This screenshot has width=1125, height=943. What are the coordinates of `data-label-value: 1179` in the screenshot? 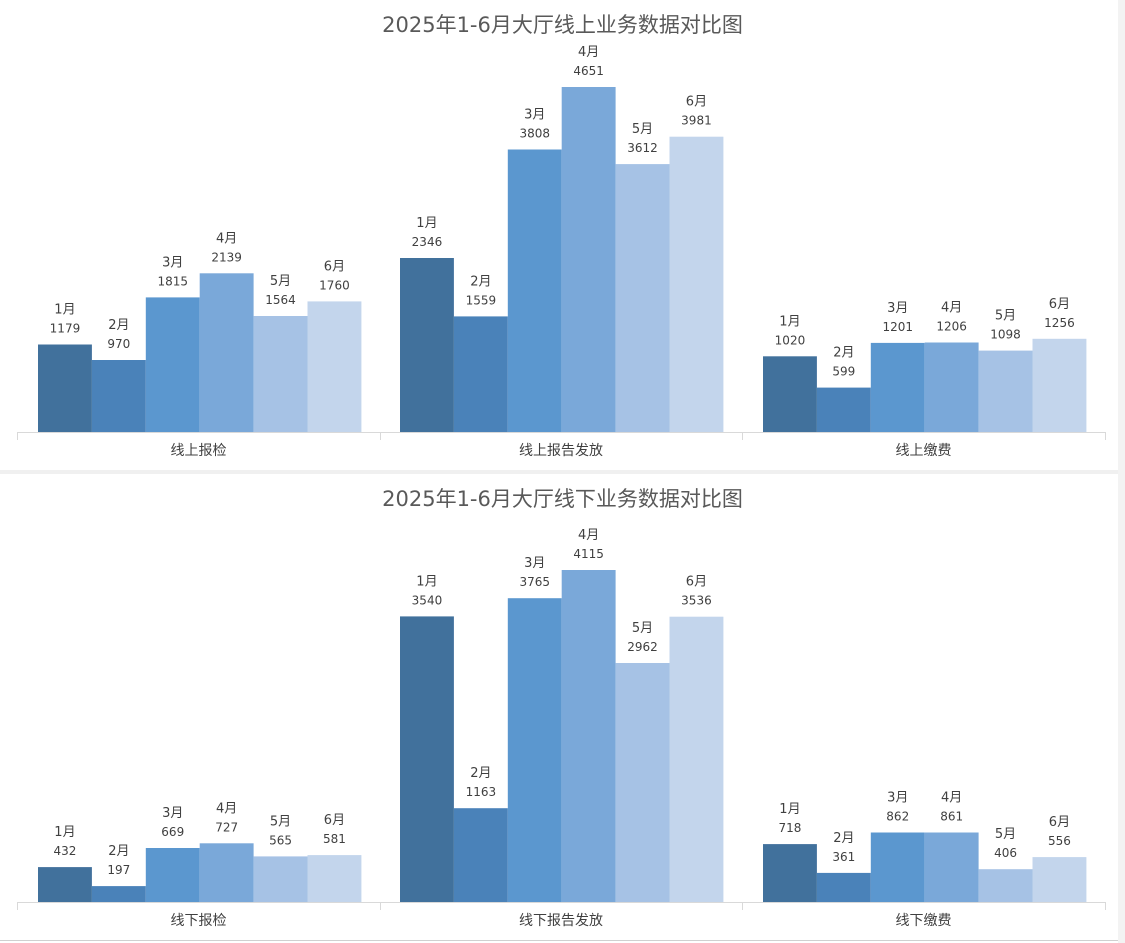 It's located at (65, 329).